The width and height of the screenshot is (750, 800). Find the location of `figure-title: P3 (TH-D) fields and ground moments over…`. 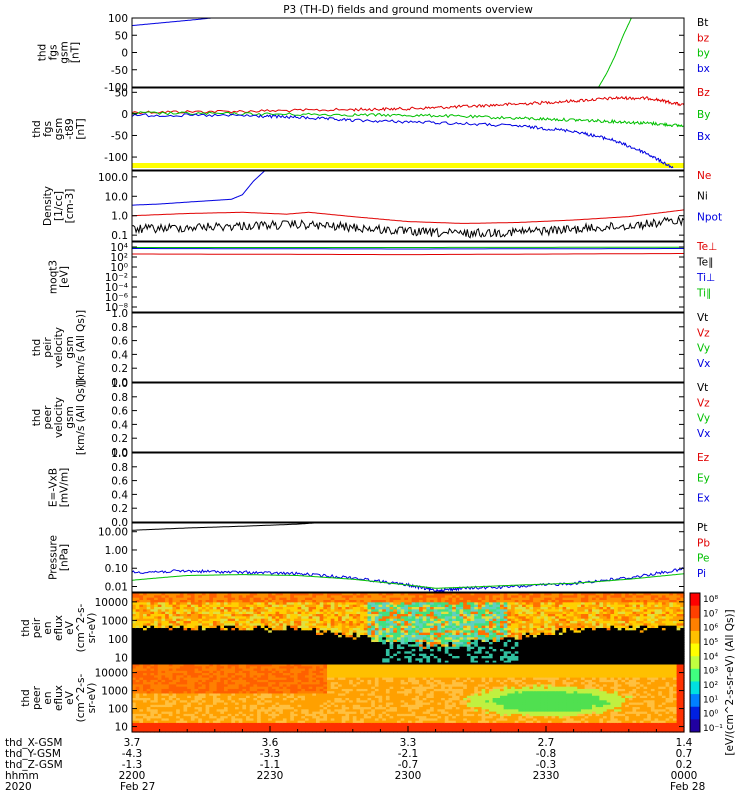

figure-title: P3 (TH-D) fields and ground moments over… is located at coordinates (408, 10).